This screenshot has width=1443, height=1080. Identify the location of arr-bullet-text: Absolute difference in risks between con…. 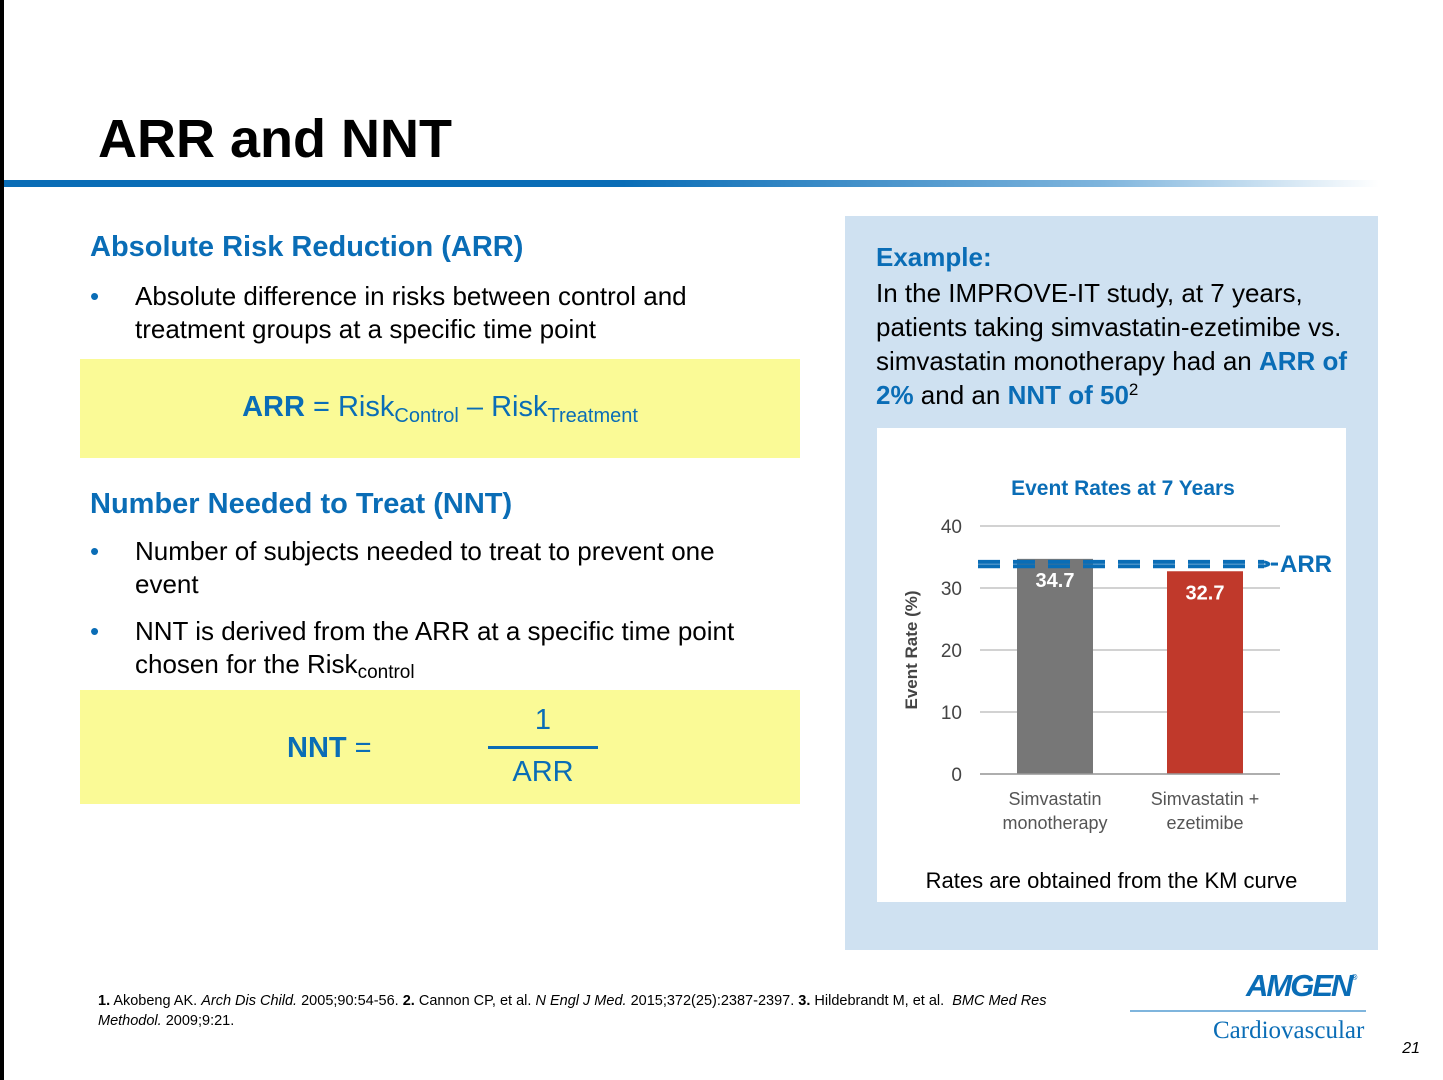
(411, 312).